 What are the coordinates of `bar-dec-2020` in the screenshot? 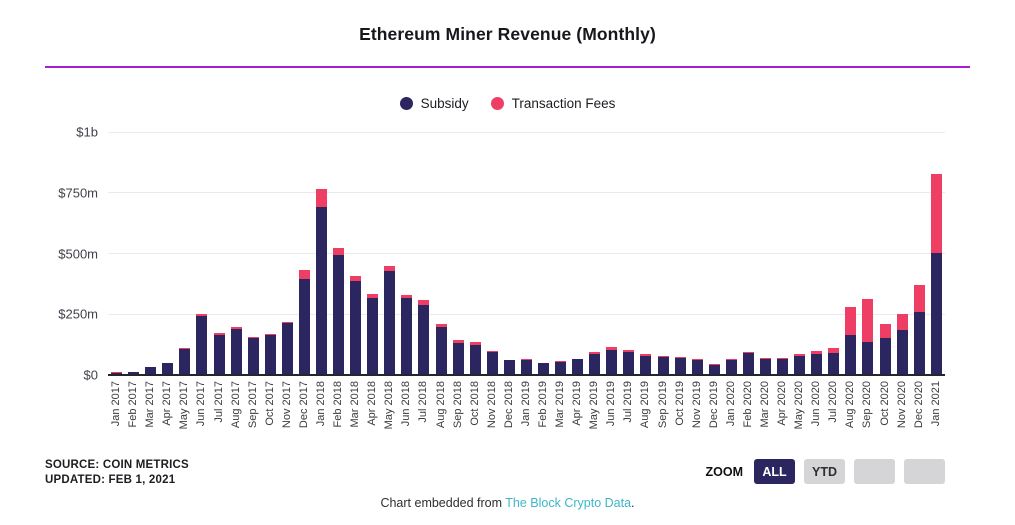 It's located at (919, 253).